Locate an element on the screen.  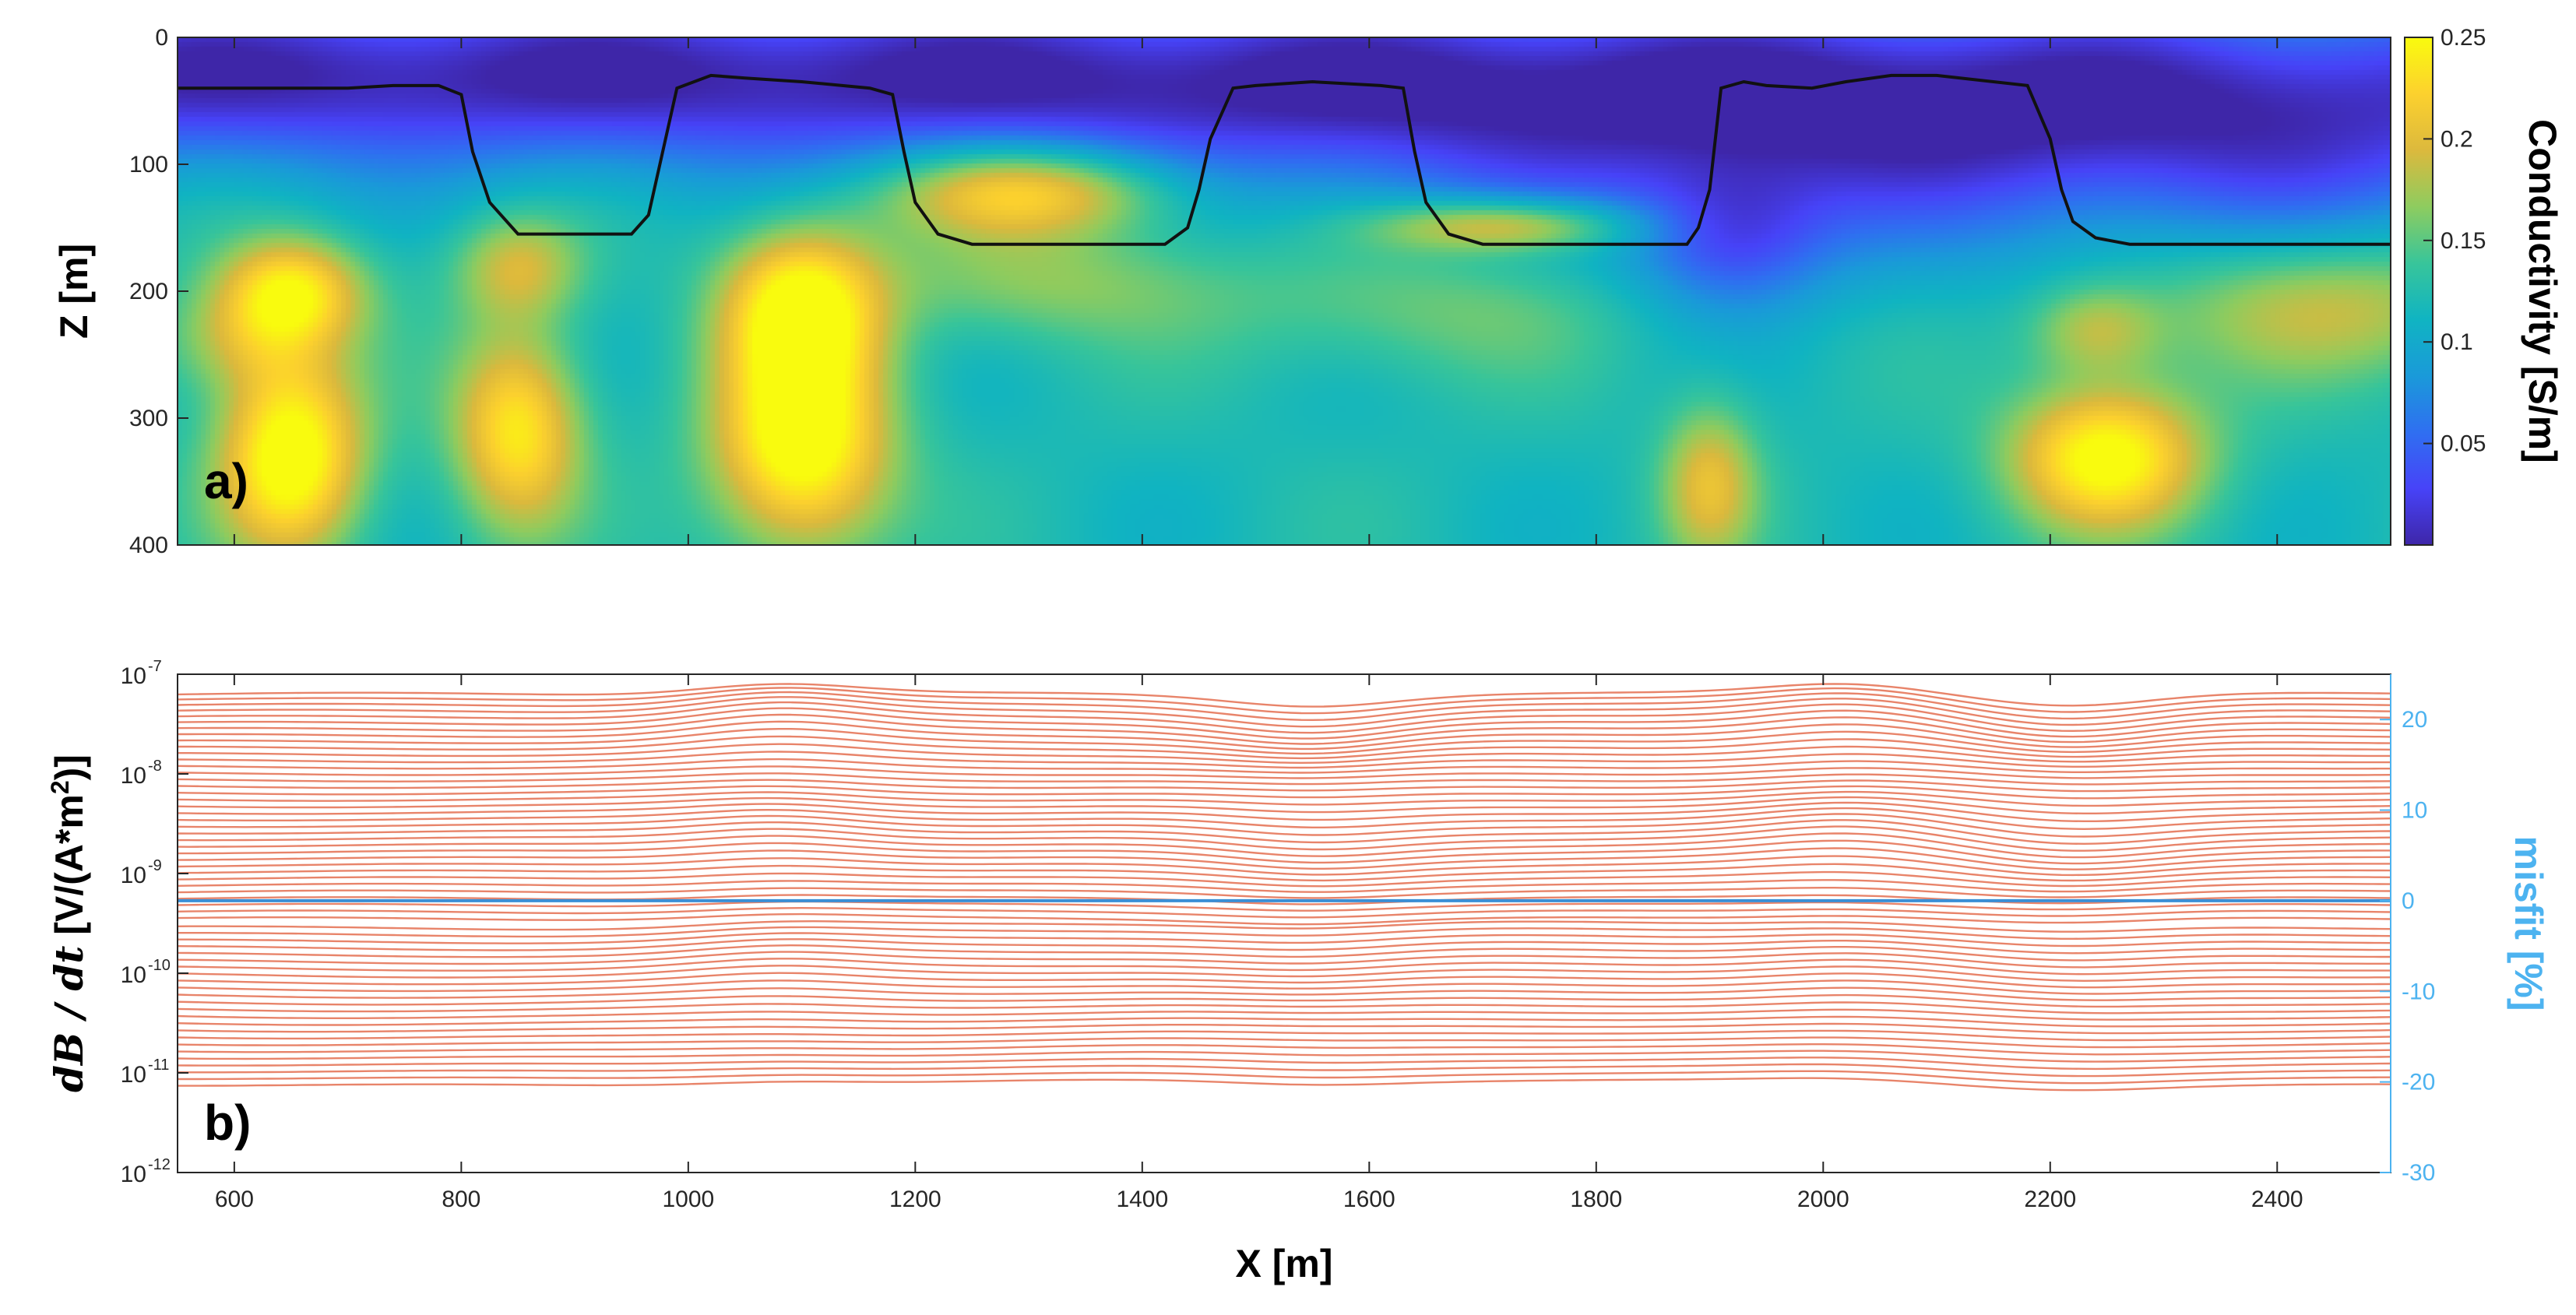
panel-b-x-tick-label: 800 is located at coordinates (461, 1199).